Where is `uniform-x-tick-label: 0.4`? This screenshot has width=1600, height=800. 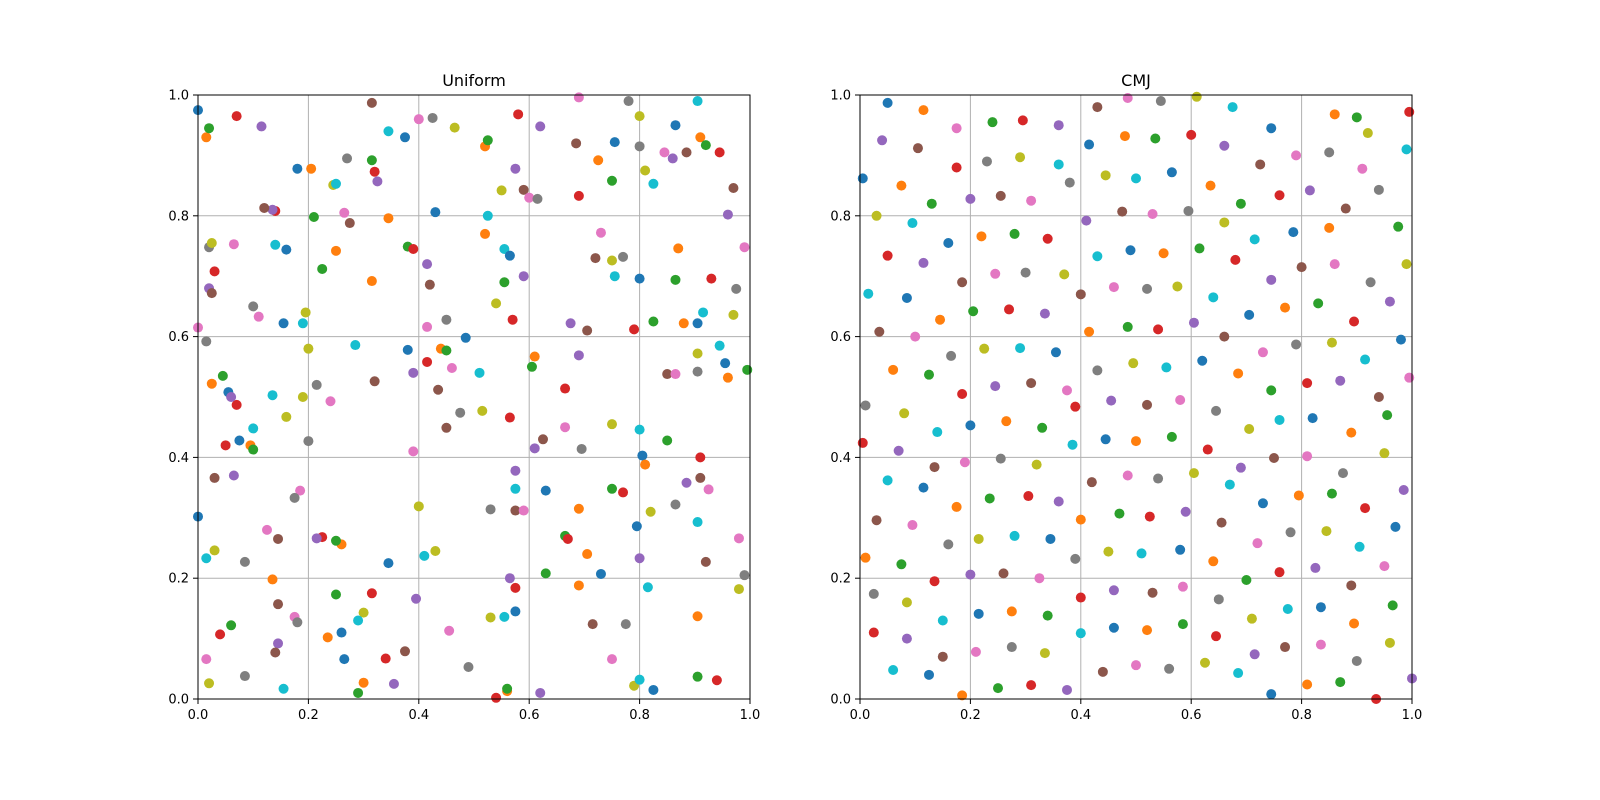
uniform-x-tick-label: 0.4 is located at coordinates (418, 715).